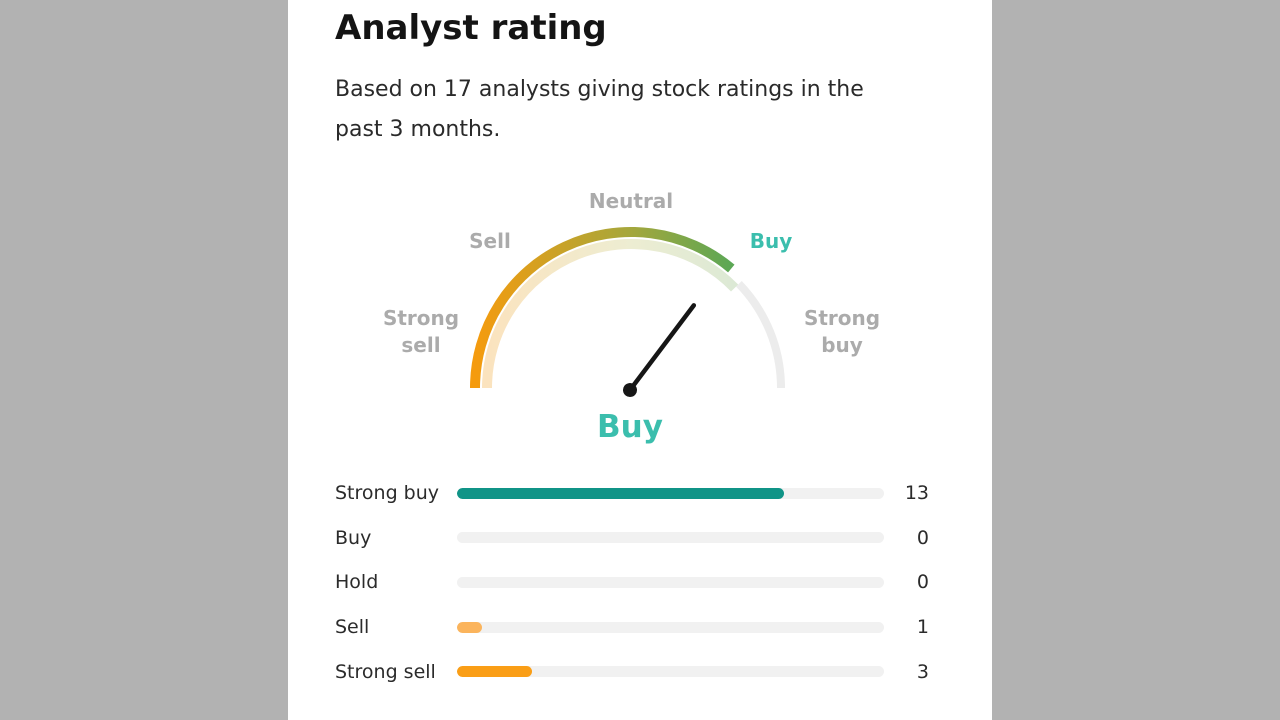  Describe the element at coordinates (387, 493) in the screenshot. I see `rating-row-label: Strong buy` at that location.